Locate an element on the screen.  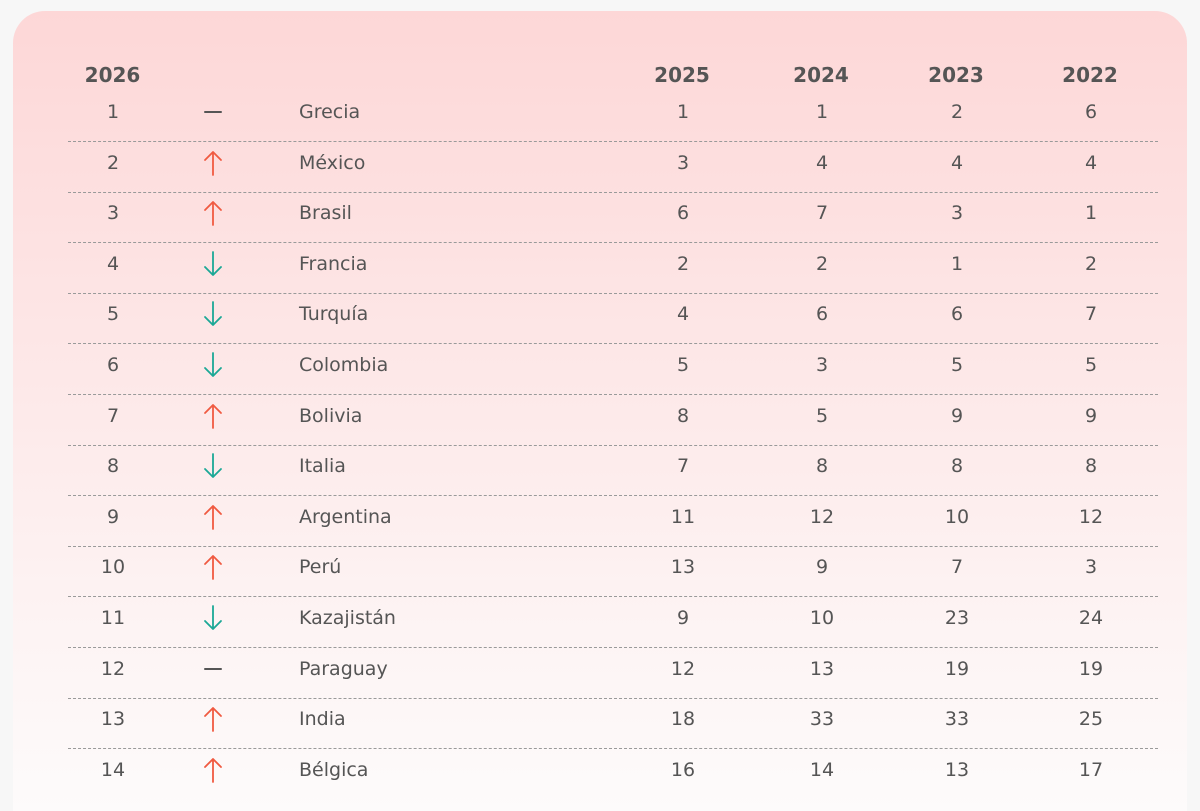
rank-2025: 5 is located at coordinates (683, 365).